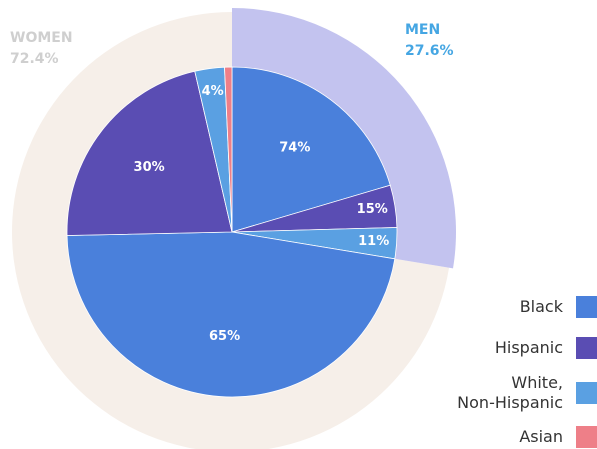  What do you see at coordinates (528, 347) in the screenshot?
I see `legend-label: Hispanic` at bounding box center [528, 347].